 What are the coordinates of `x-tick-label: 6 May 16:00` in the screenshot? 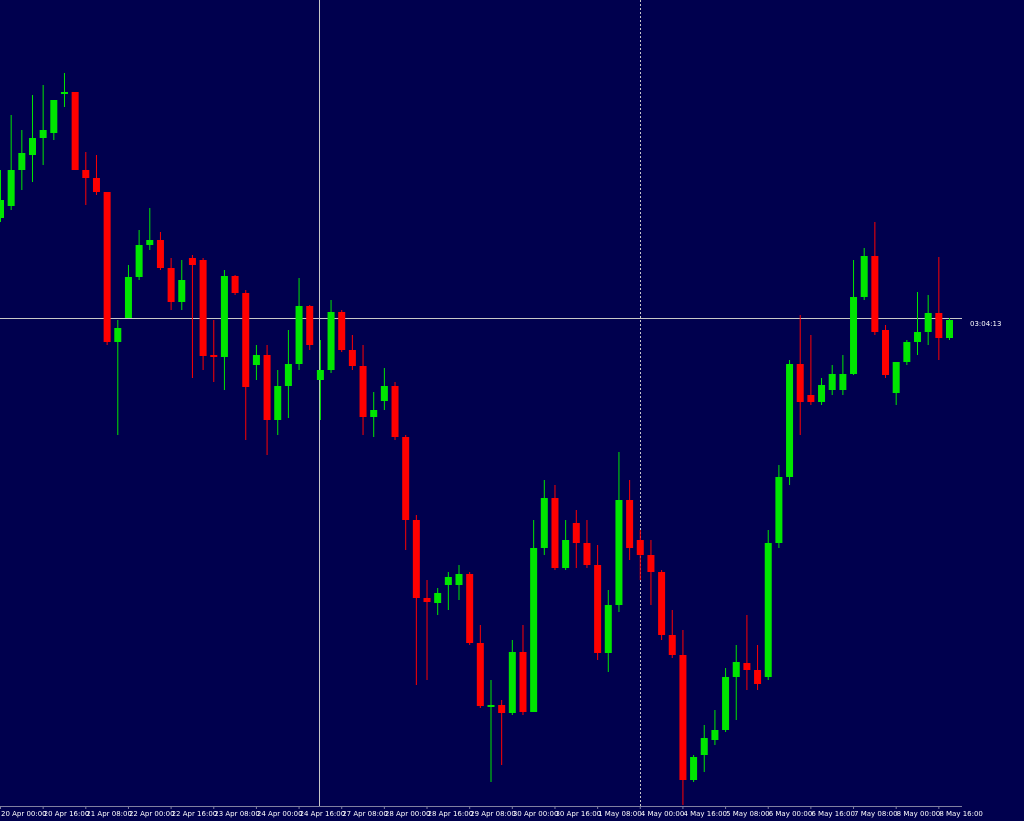 It's located at (833, 814).